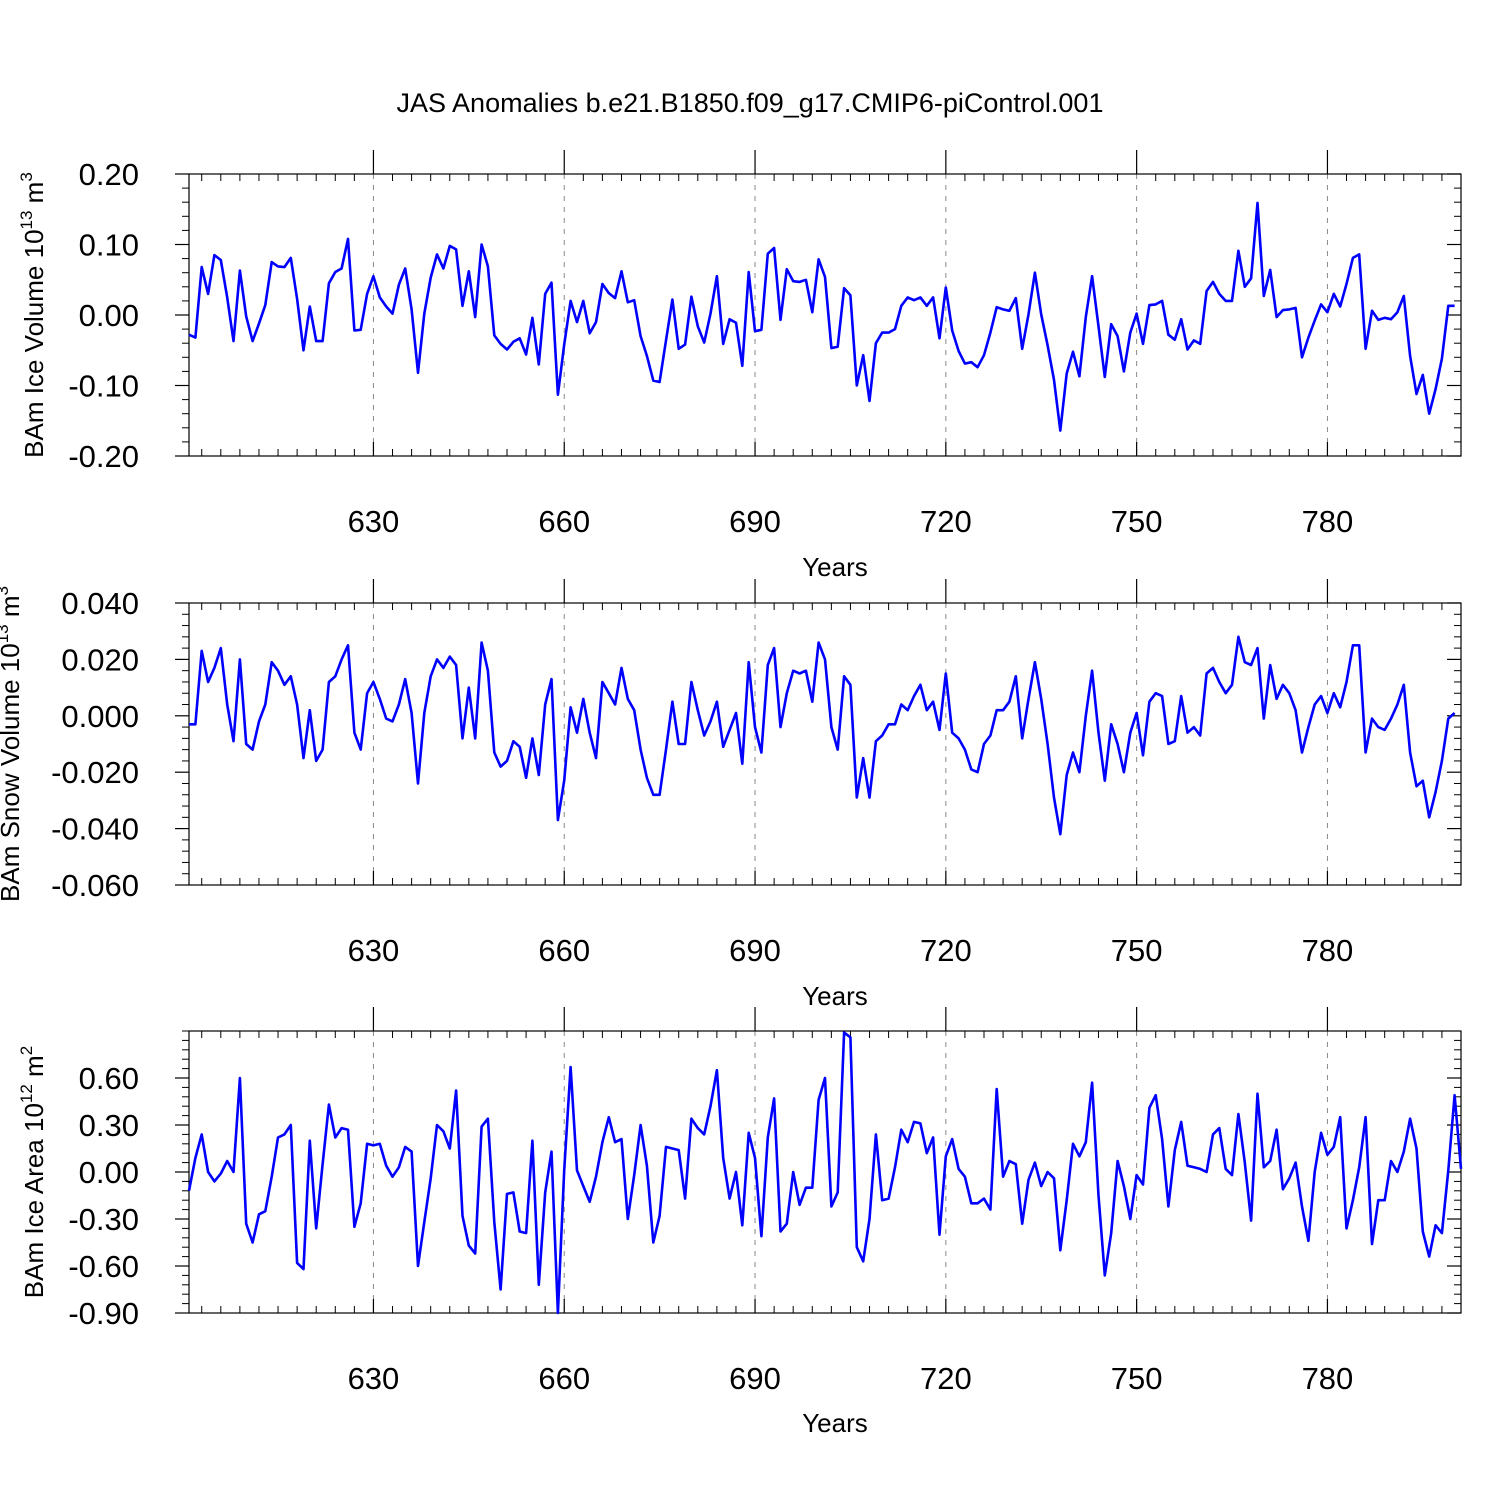  Describe the element at coordinates (109, 1078) in the screenshot. I see `y-tick-label: 0.60` at that location.